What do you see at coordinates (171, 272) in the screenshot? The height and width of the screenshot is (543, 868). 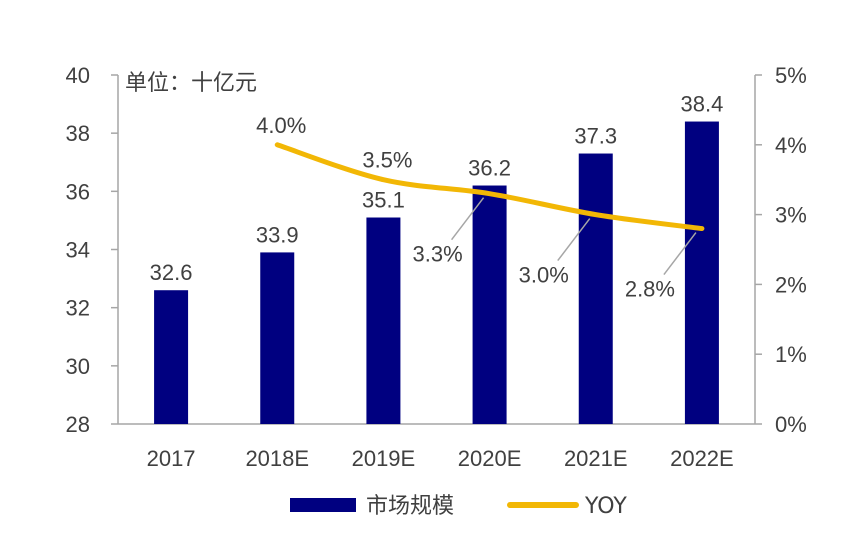 I see `bar-value-label: 32.6` at bounding box center [171, 272].